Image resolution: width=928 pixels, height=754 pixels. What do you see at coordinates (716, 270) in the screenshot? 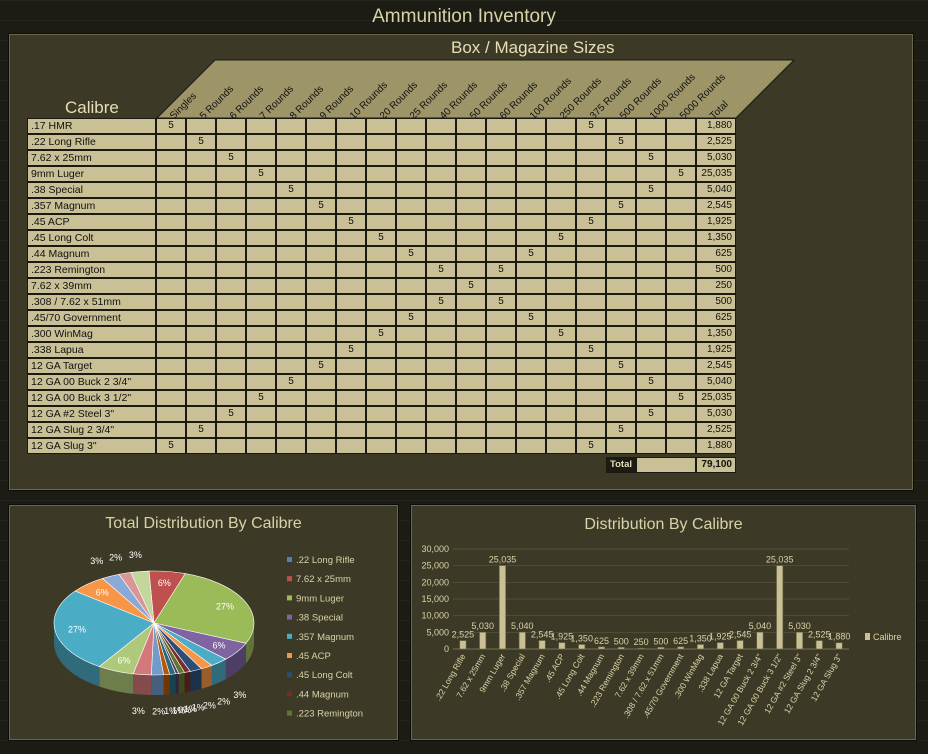
I see `row-total-cell: 500` at bounding box center [716, 270].